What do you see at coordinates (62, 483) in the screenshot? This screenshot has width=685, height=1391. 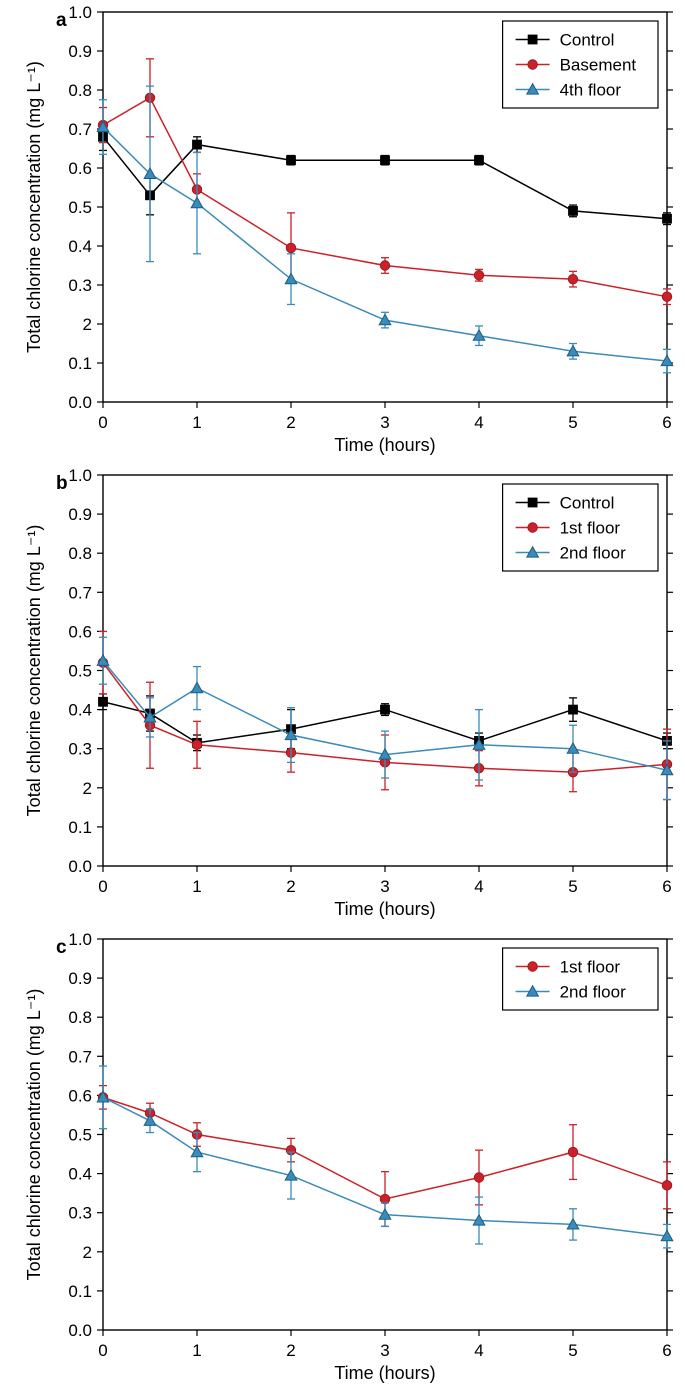 I see `panel-letter: b` at bounding box center [62, 483].